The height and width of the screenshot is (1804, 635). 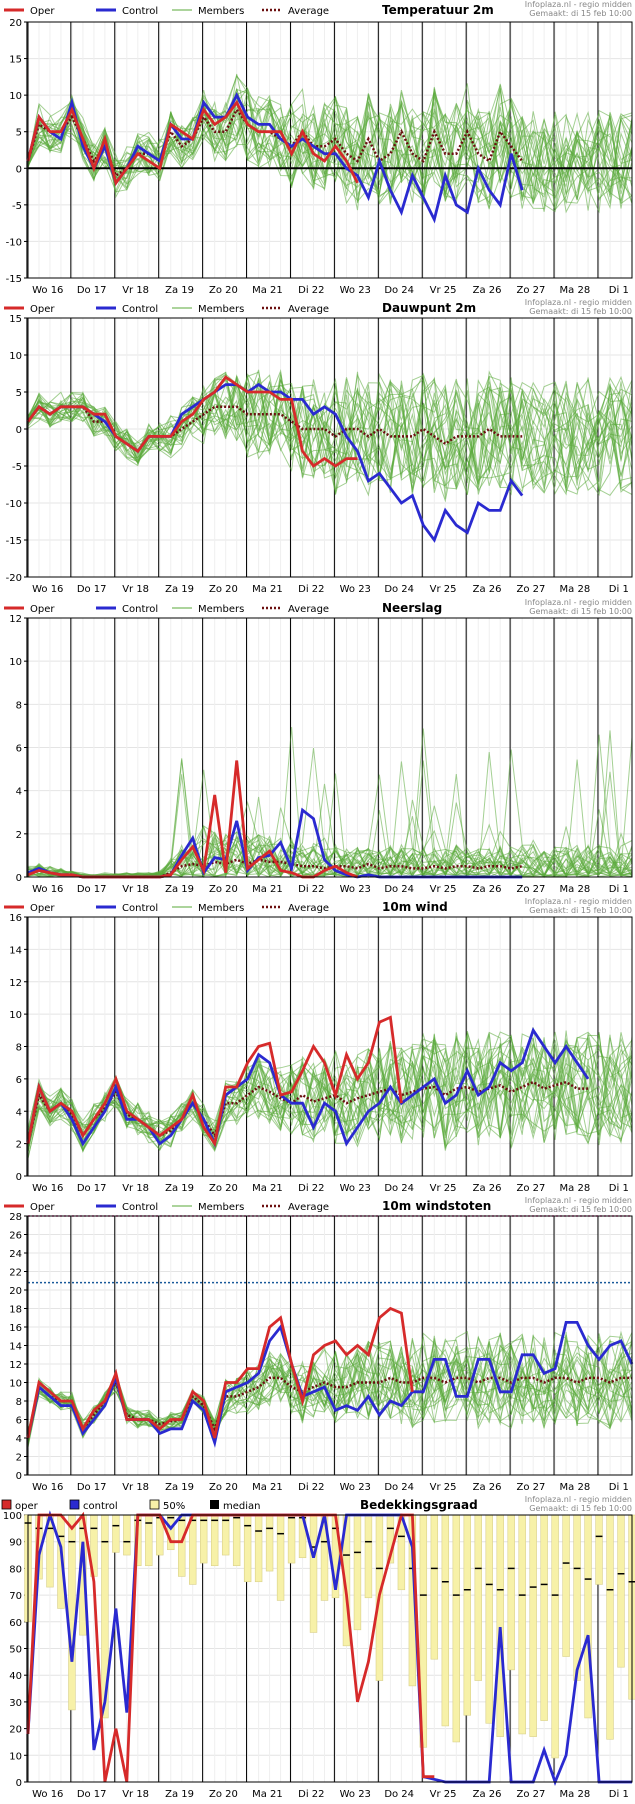 What do you see at coordinates (311, 889) in the screenshot?
I see `x-tick-label: Di 22` at bounding box center [311, 889].